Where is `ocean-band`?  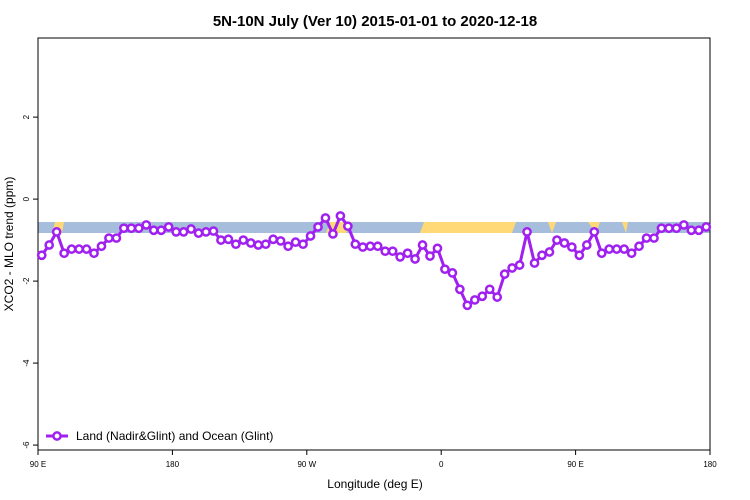 ocean-band is located at coordinates (374, 227).